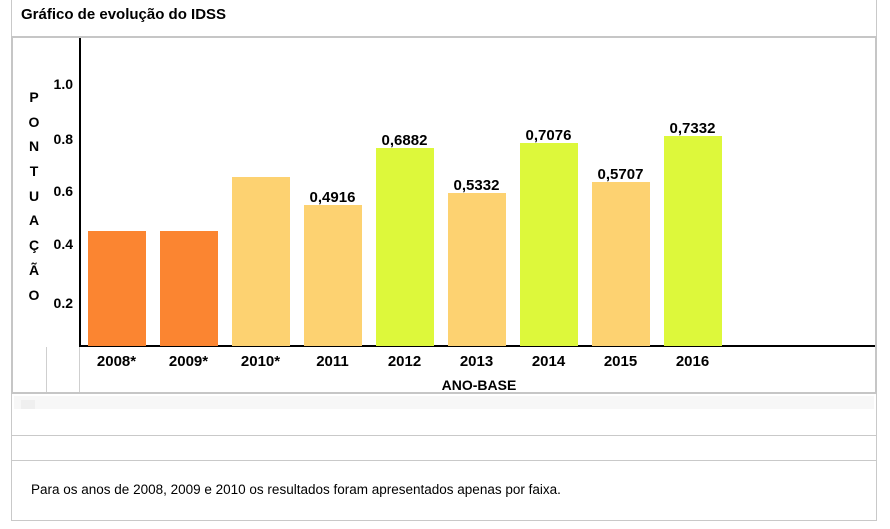 The width and height of the screenshot is (890, 529). What do you see at coordinates (34, 171) in the screenshot?
I see `y-axis-title-letter: T` at bounding box center [34, 171].